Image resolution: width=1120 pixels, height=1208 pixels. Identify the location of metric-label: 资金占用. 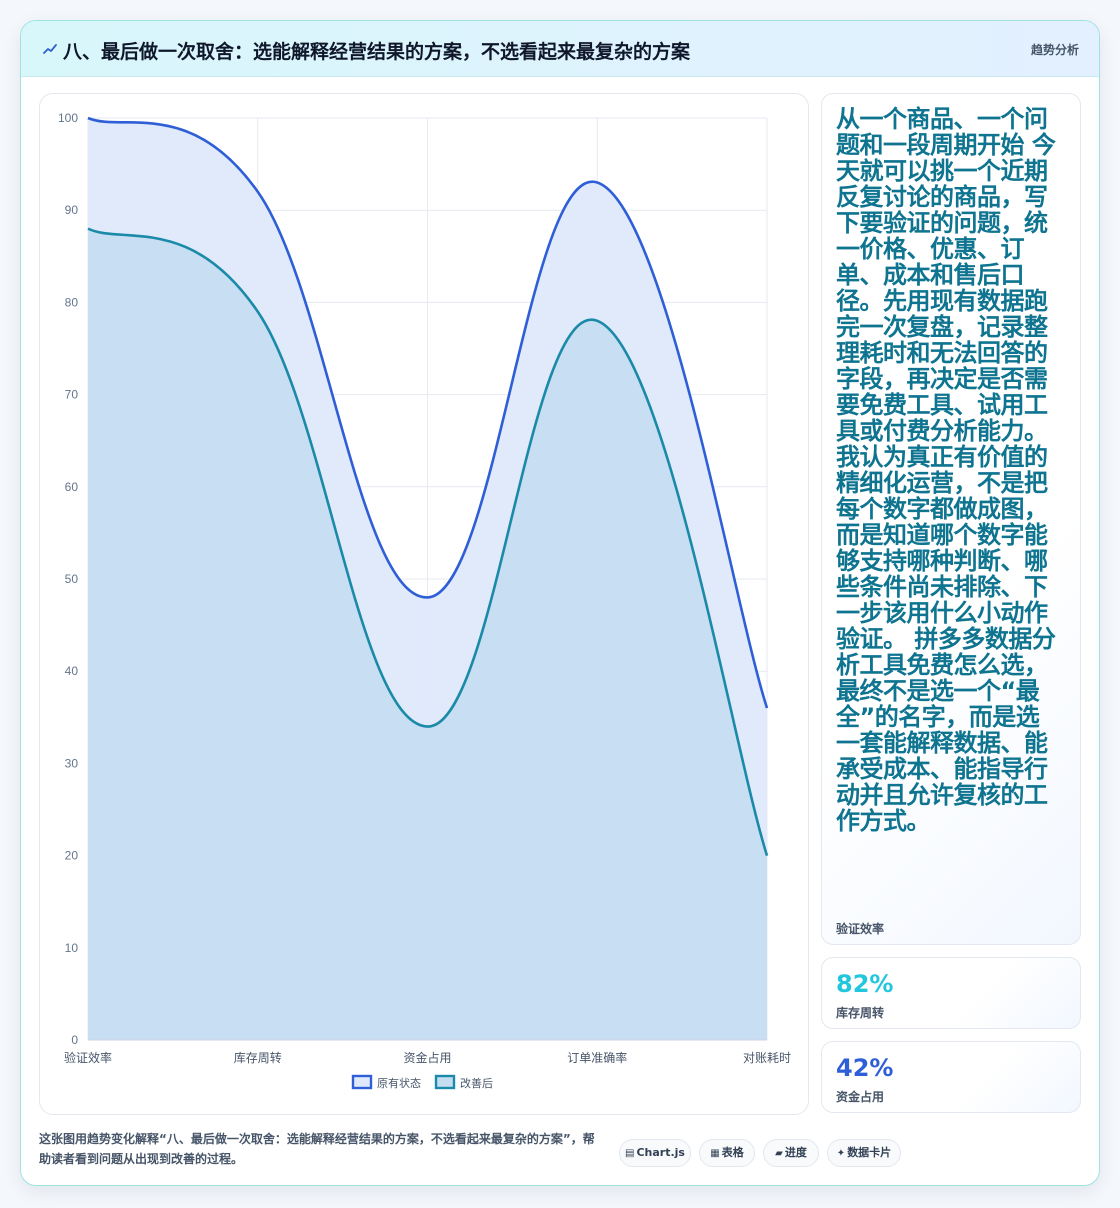
(860, 1097).